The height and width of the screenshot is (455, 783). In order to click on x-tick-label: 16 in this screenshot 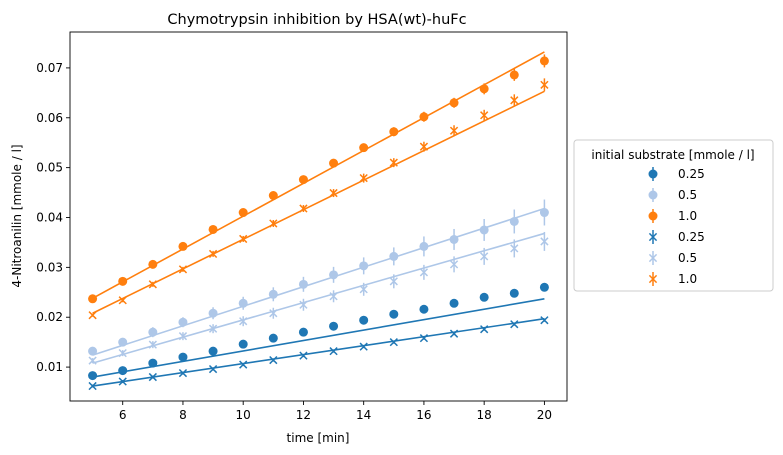, I will do `click(423, 415)`.